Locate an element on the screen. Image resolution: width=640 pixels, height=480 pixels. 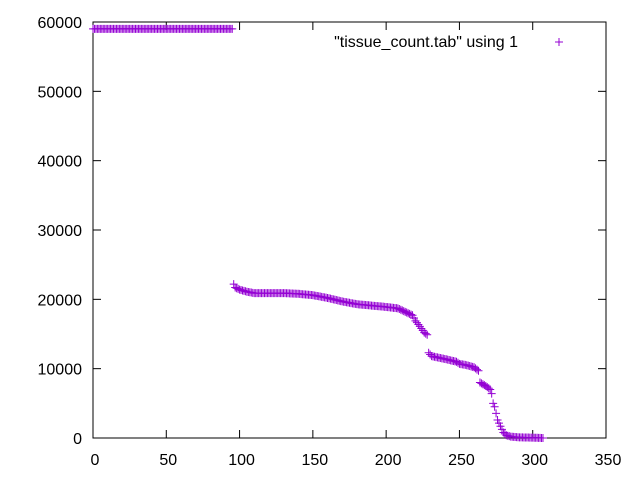
y-tick-label: 0 is located at coordinates (77, 439).